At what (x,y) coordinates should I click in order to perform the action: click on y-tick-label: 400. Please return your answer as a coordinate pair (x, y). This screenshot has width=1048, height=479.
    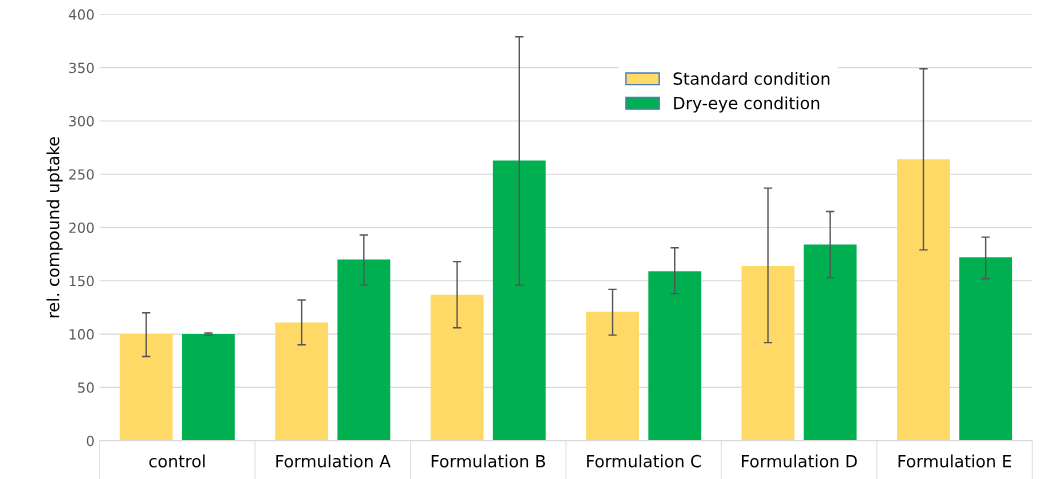
    Looking at the image, I should click on (81, 14).